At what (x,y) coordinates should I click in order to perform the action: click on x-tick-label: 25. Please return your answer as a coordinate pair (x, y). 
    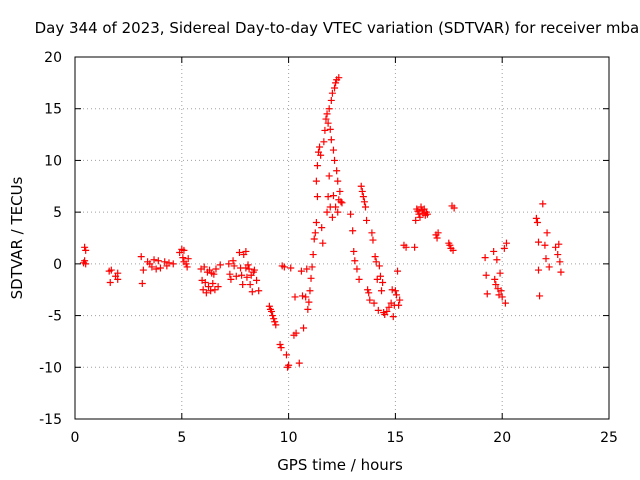
    Looking at the image, I should click on (609, 438).